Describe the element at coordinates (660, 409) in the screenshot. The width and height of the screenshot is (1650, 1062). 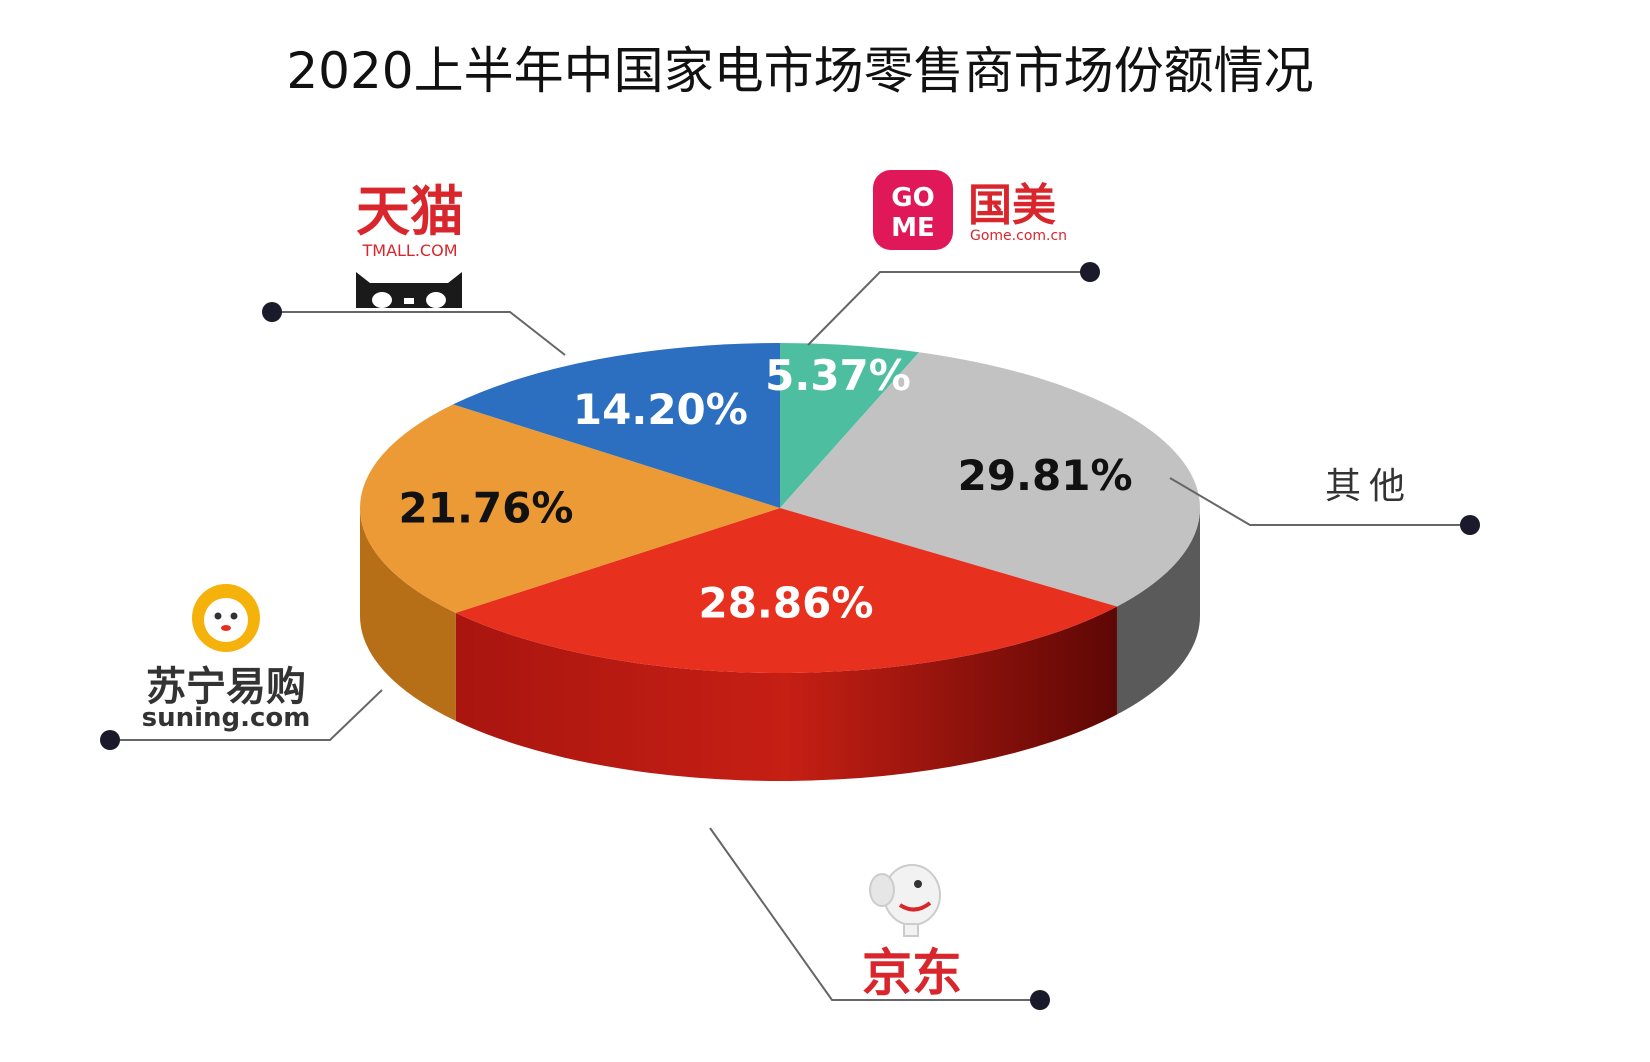
I see `slice-label-tmall: 14.20%` at that location.